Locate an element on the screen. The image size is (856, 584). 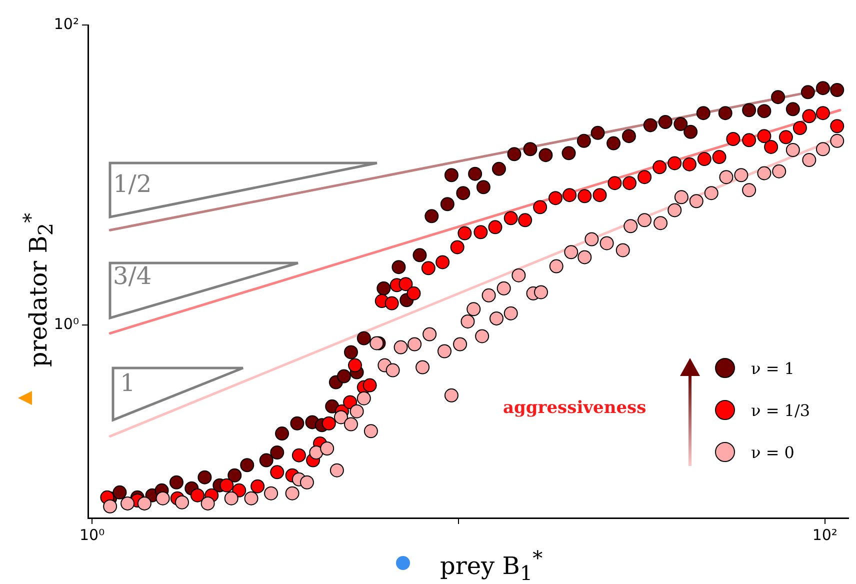
annotation: 1/2 is located at coordinates (132, 184).